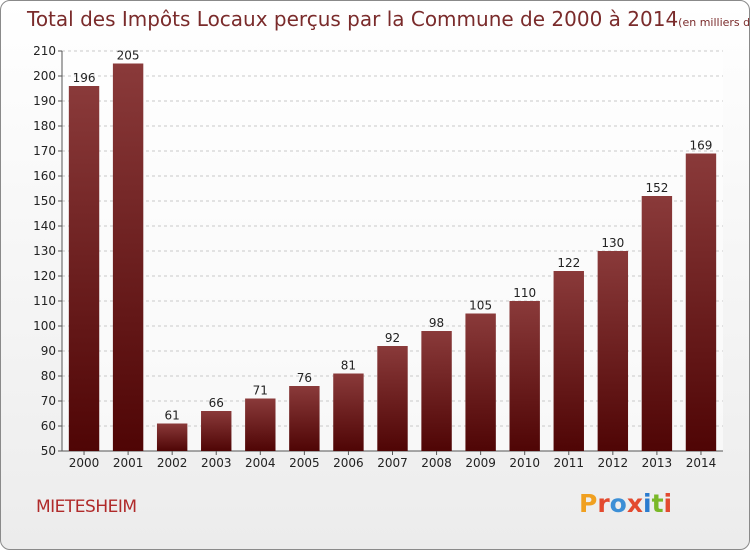 This screenshot has width=750, height=550. Describe the element at coordinates (436, 323) in the screenshot. I see `bar-value-label: 98` at that location.